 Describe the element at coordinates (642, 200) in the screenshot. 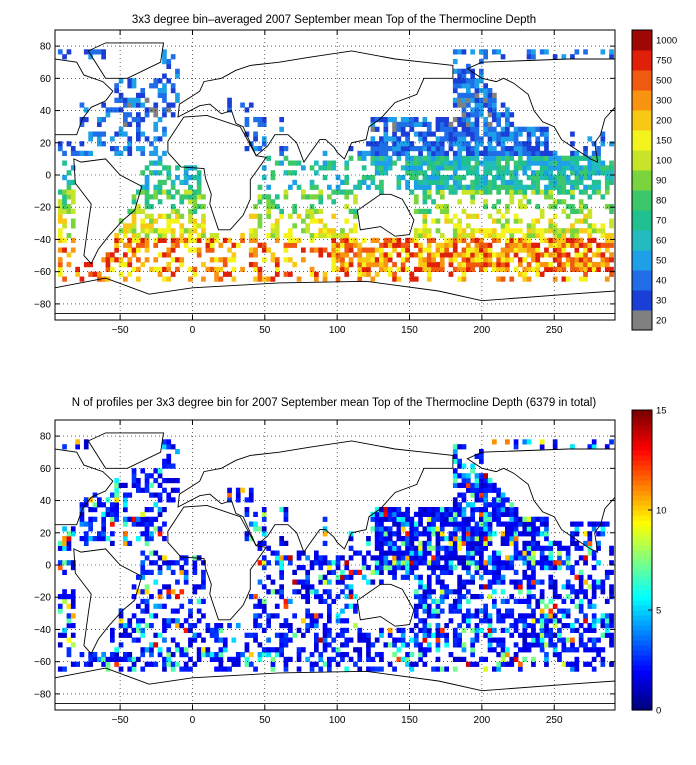

I see `colorbar-swatch` at that location.